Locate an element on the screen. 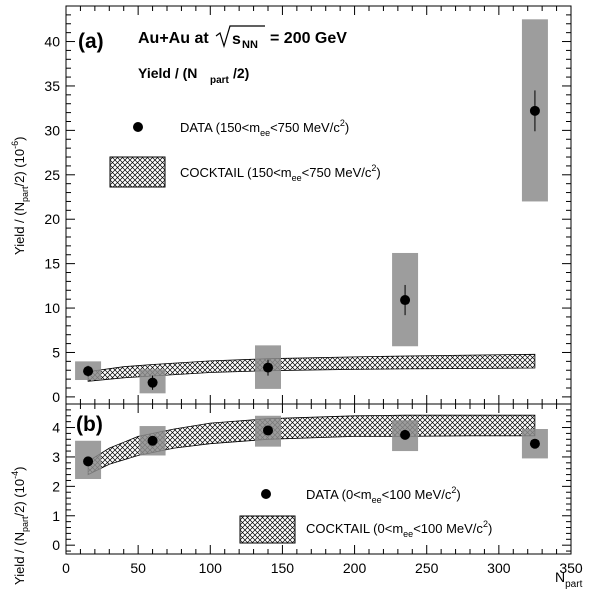  y-tick-label: 40 is located at coordinates (52, 42).